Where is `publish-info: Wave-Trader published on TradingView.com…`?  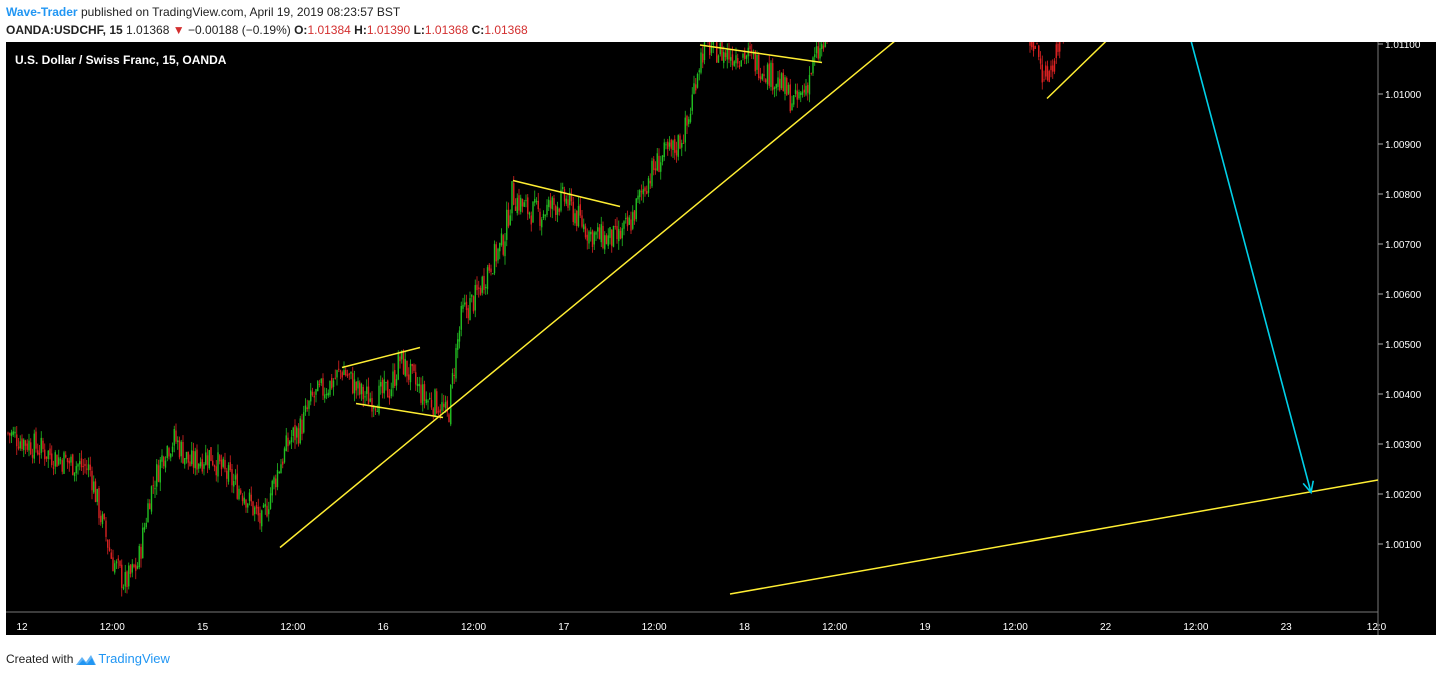 publish-info: Wave-Trader published on TradingView.com… is located at coordinates (203, 12).